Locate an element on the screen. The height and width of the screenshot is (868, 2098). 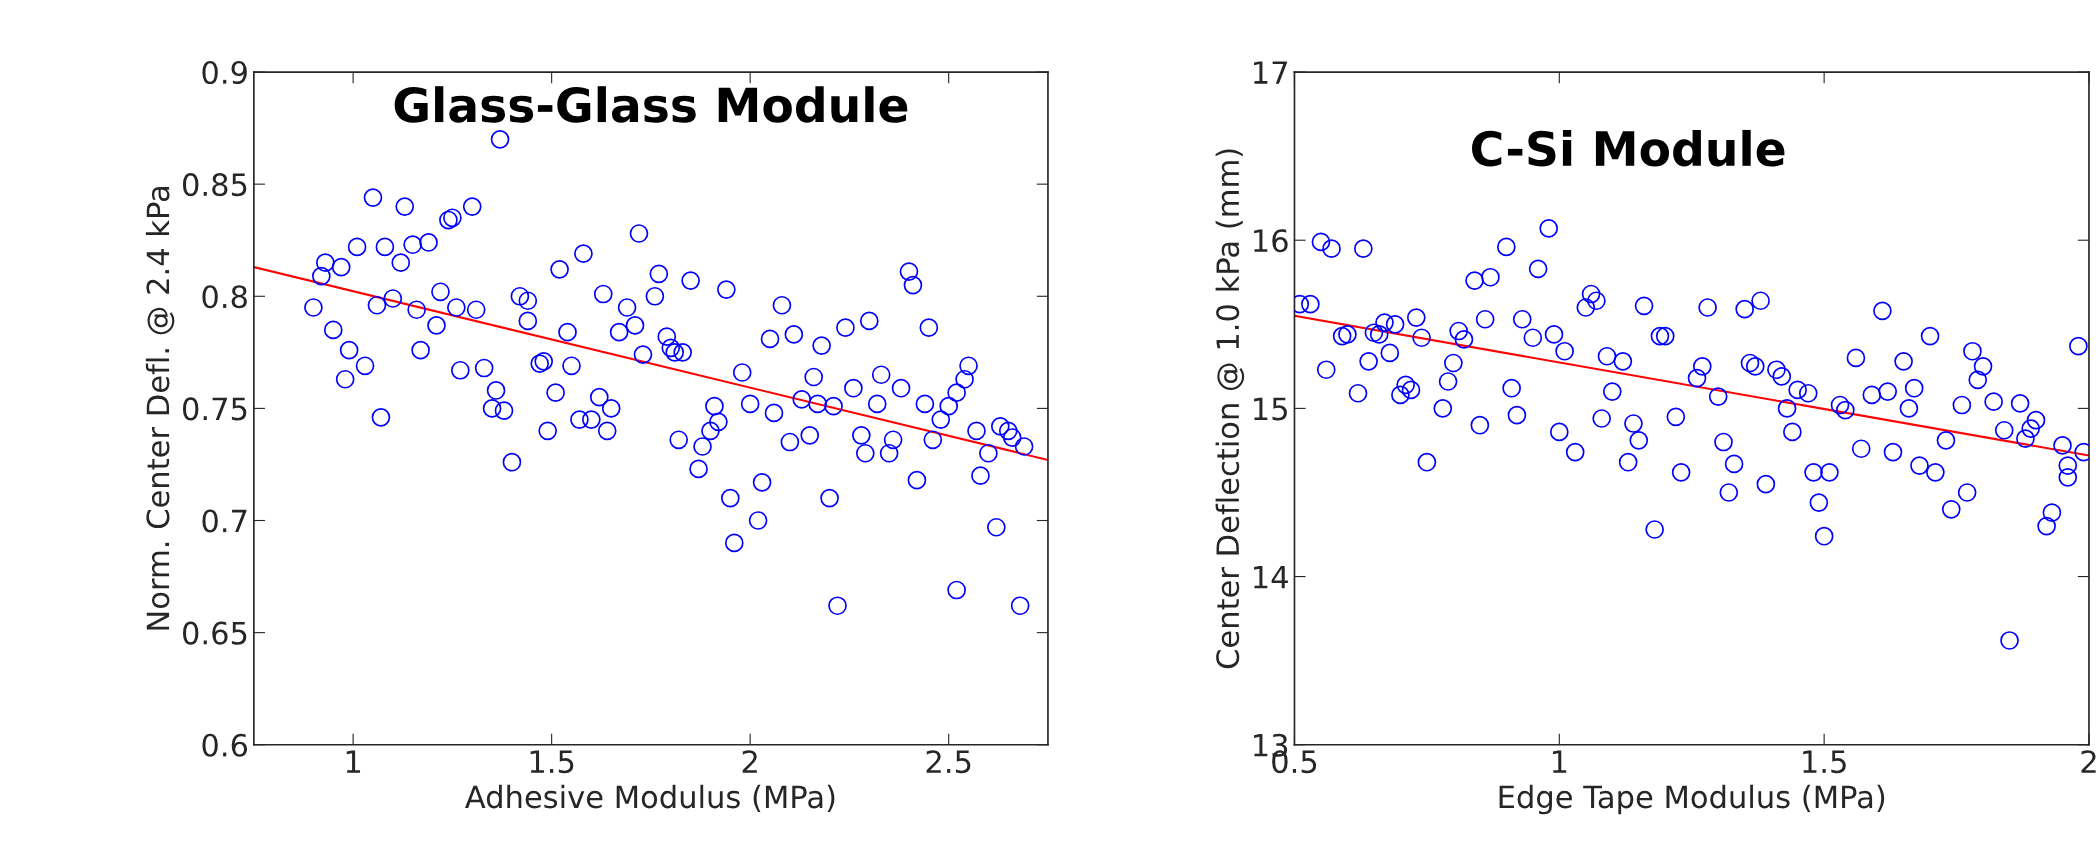
y-tick-label: 0.8 is located at coordinates (224, 297).